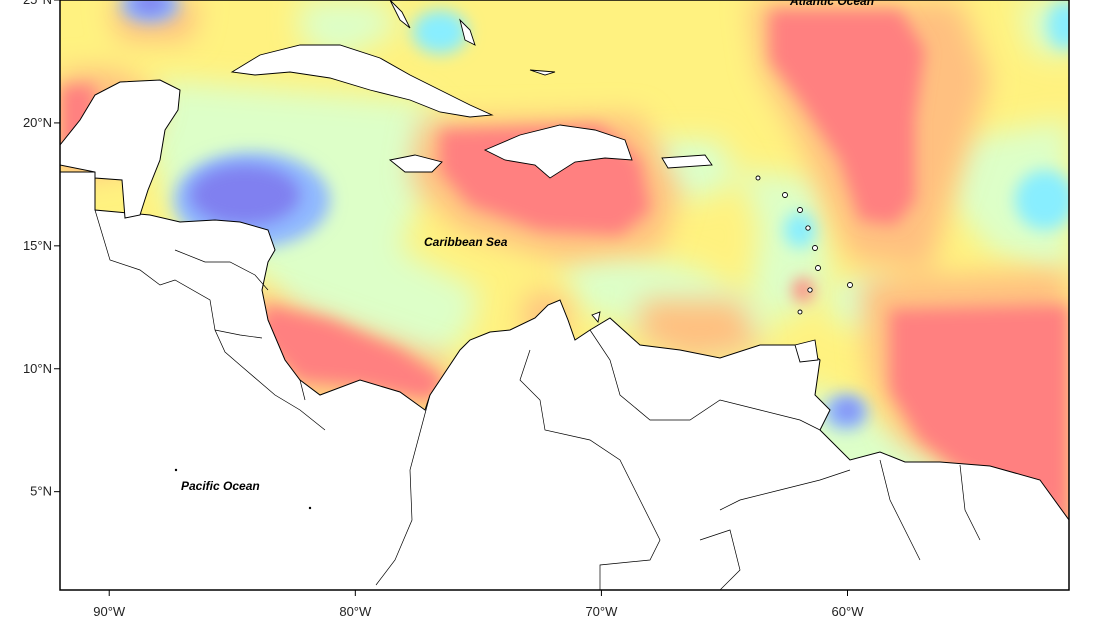 The height and width of the screenshot is (630, 1100). What do you see at coordinates (601, 611) in the screenshot?
I see `lon-tick-label: 70°W` at bounding box center [601, 611].